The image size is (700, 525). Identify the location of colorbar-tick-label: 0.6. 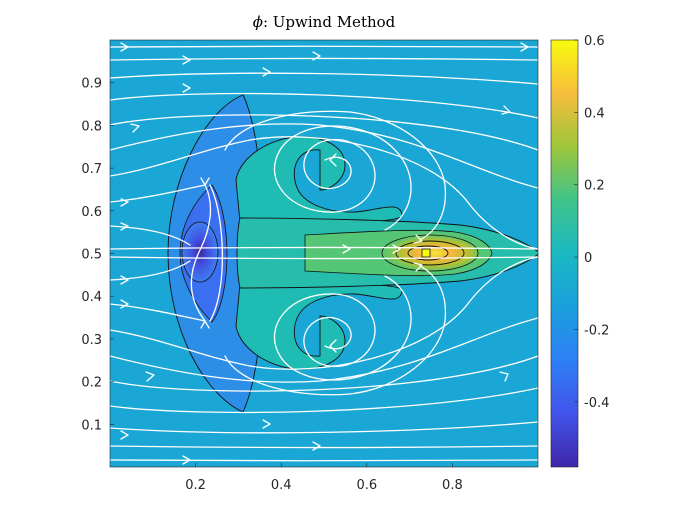
(594, 41).